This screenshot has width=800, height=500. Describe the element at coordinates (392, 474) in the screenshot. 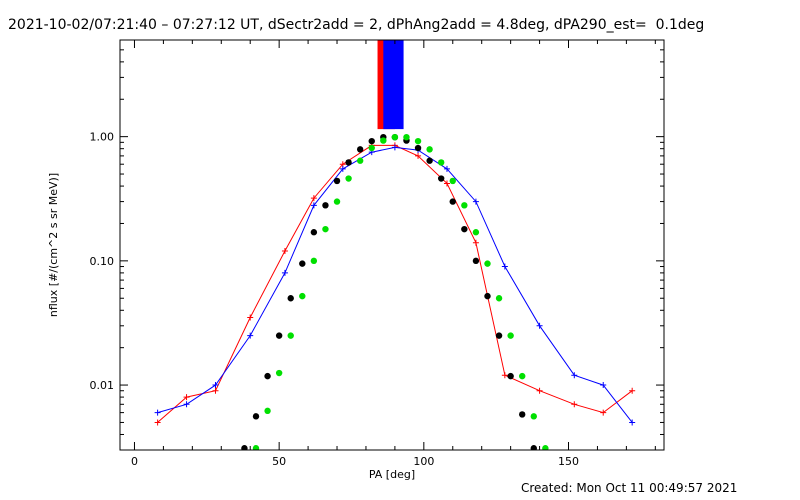

I see `x-axis-label: PA [deg]` at that location.